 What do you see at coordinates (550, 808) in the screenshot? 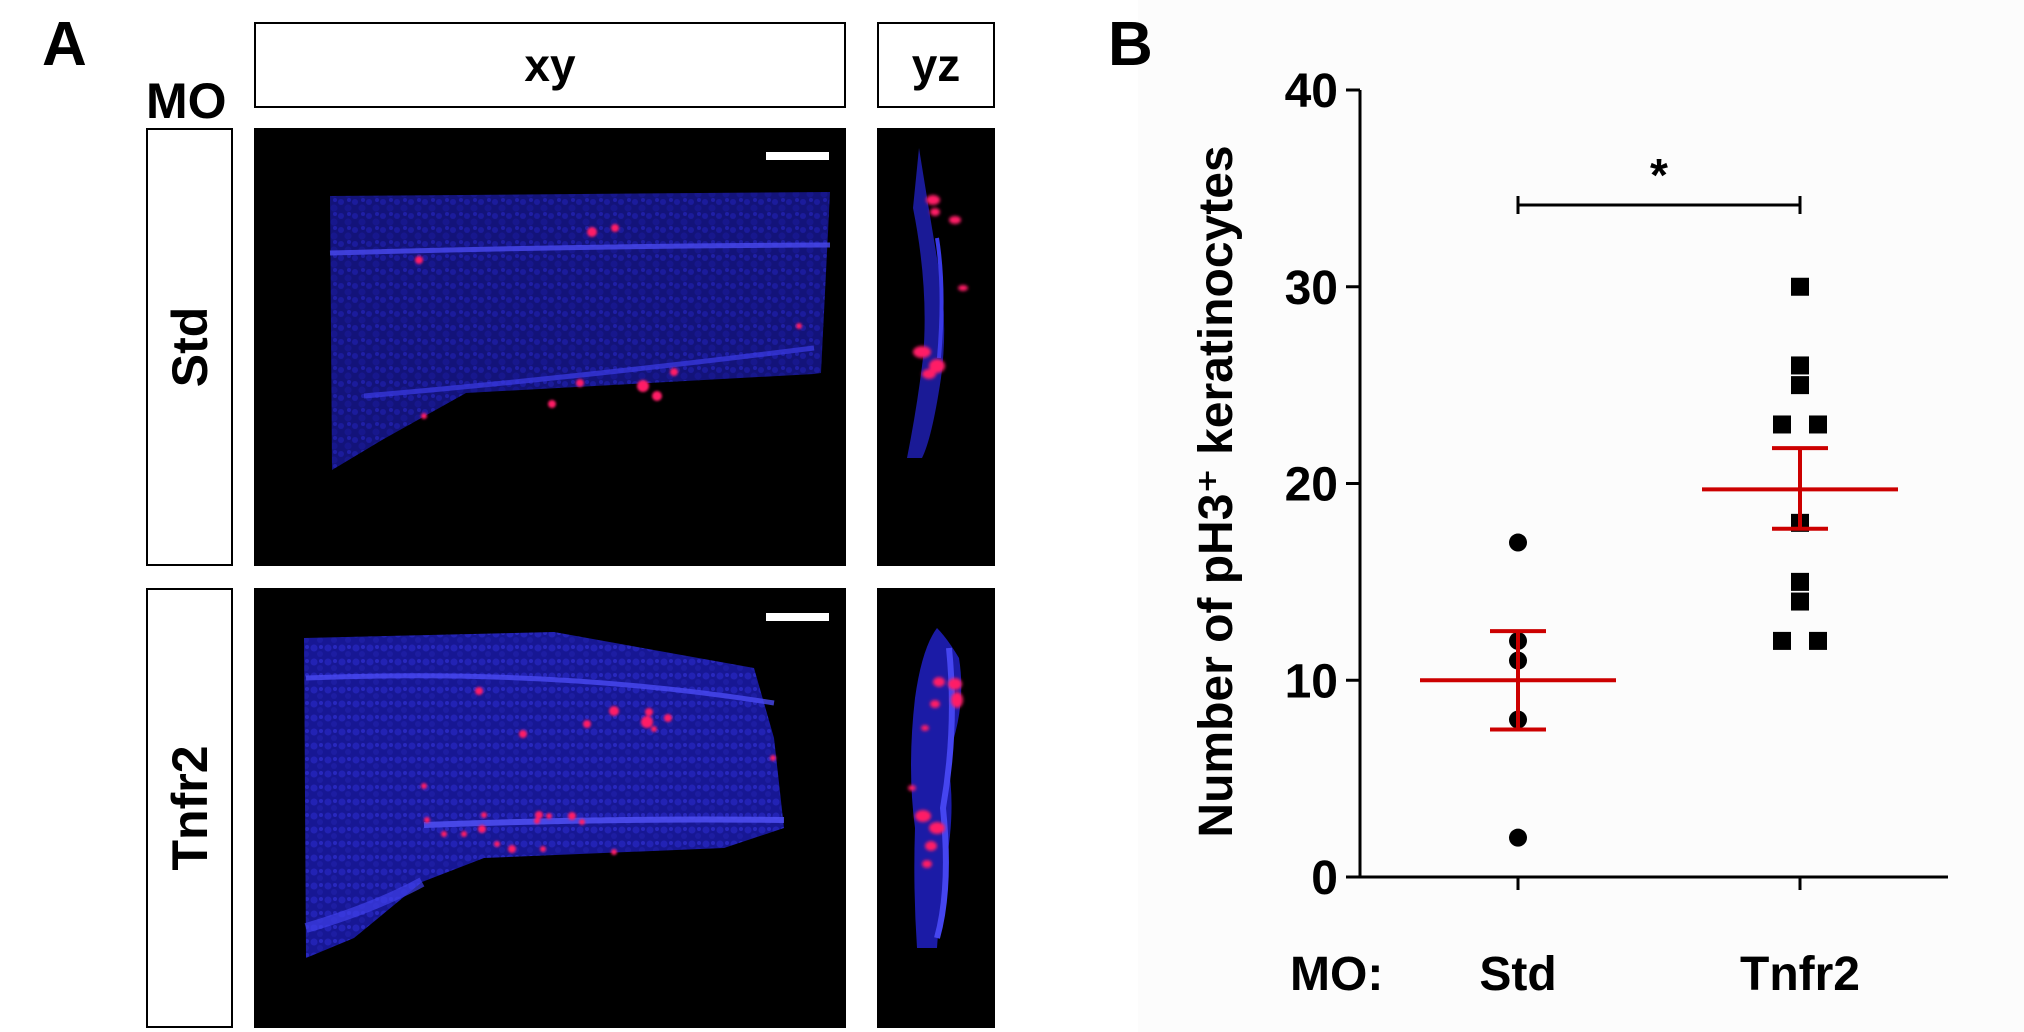
I see `tnfr2-xy-micrograph` at bounding box center [550, 808].